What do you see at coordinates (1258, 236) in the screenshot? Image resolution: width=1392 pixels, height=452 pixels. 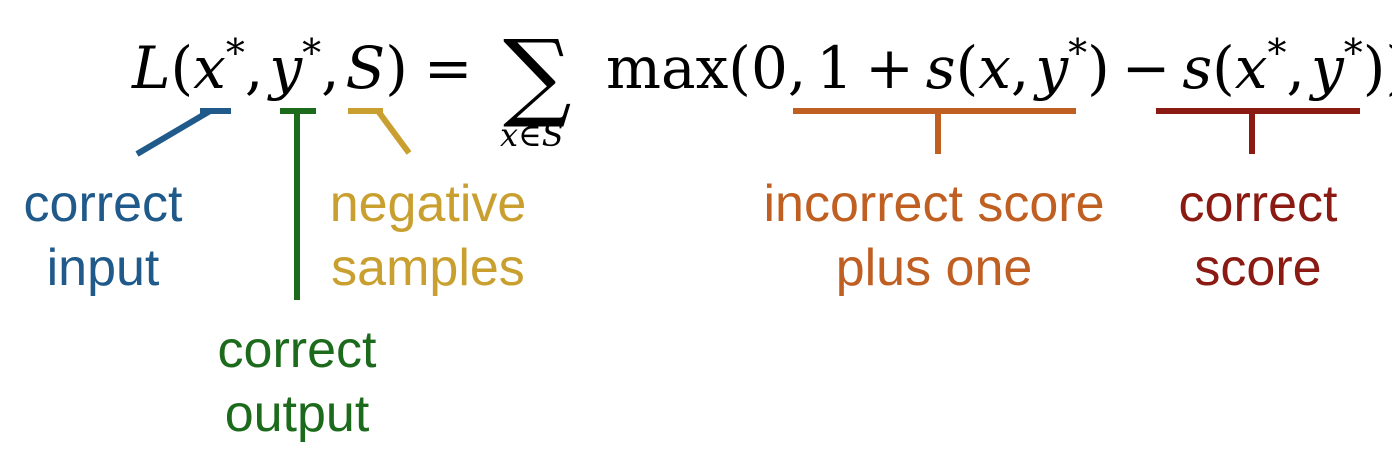 I see `correct-score-label: correct score` at bounding box center [1258, 236].